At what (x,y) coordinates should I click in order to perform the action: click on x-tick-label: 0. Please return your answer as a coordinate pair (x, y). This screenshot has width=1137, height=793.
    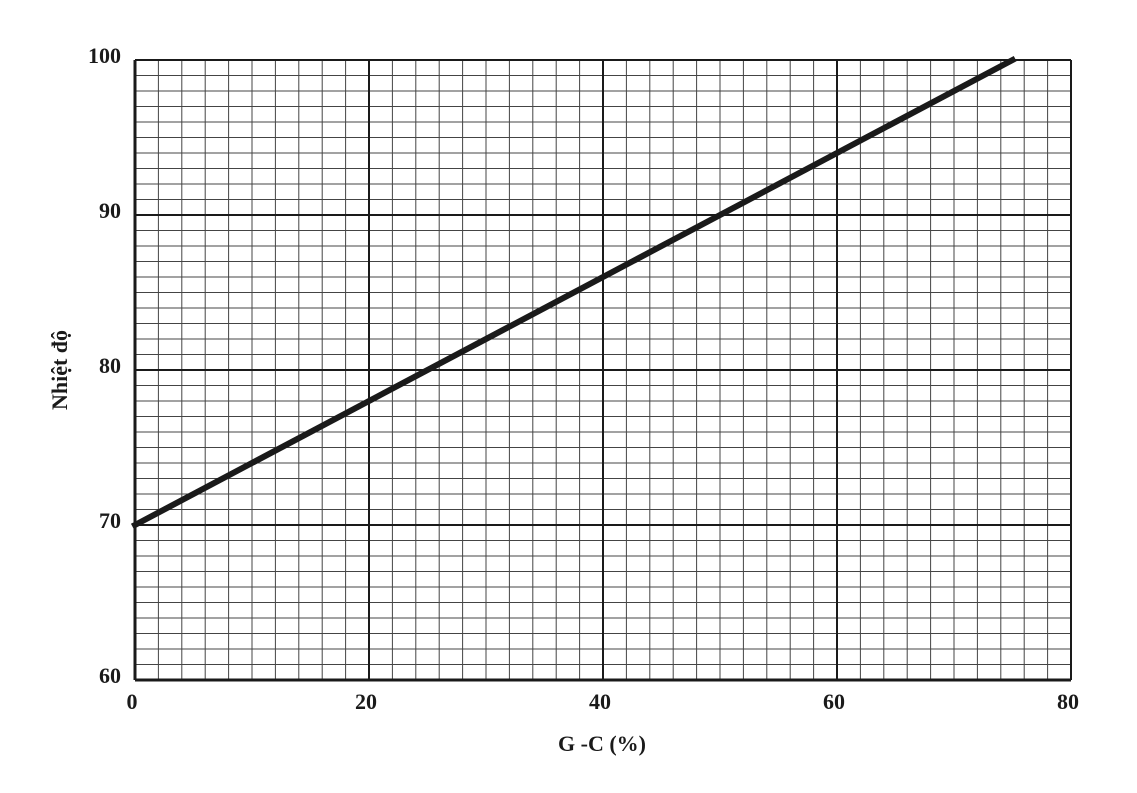
    Looking at the image, I should click on (132, 701).